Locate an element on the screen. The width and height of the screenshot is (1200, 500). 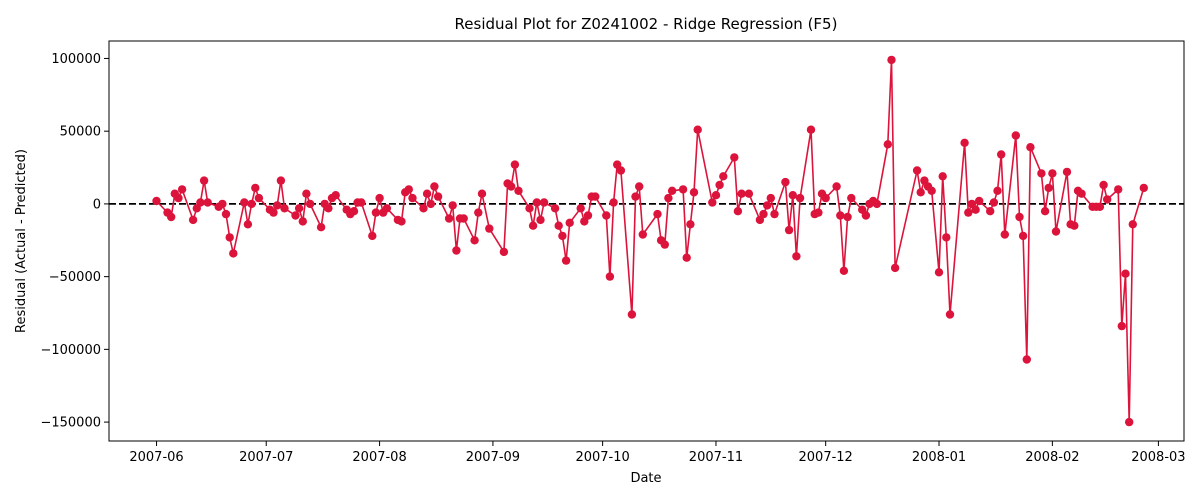
x-tick-label: 2008-02 is located at coordinates (1052, 457).